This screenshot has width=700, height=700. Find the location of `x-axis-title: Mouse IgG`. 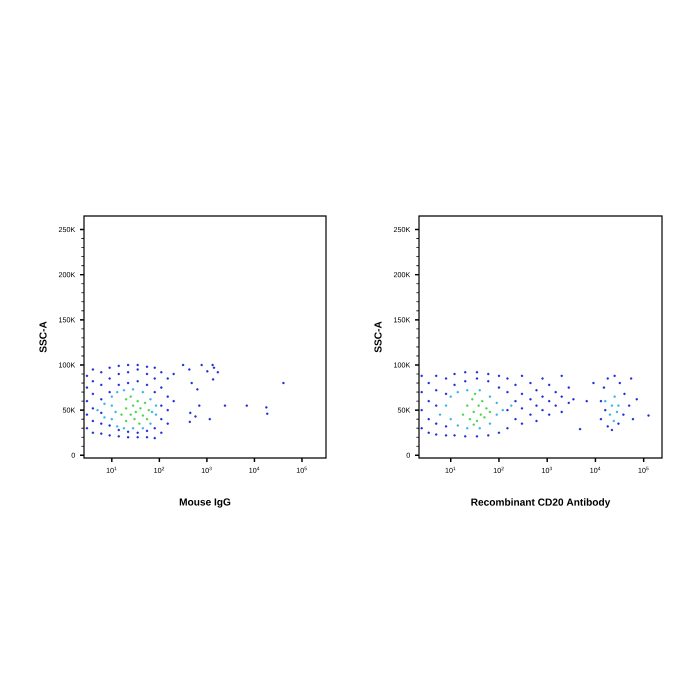

x-axis-title: Mouse IgG is located at coordinates (205, 503).